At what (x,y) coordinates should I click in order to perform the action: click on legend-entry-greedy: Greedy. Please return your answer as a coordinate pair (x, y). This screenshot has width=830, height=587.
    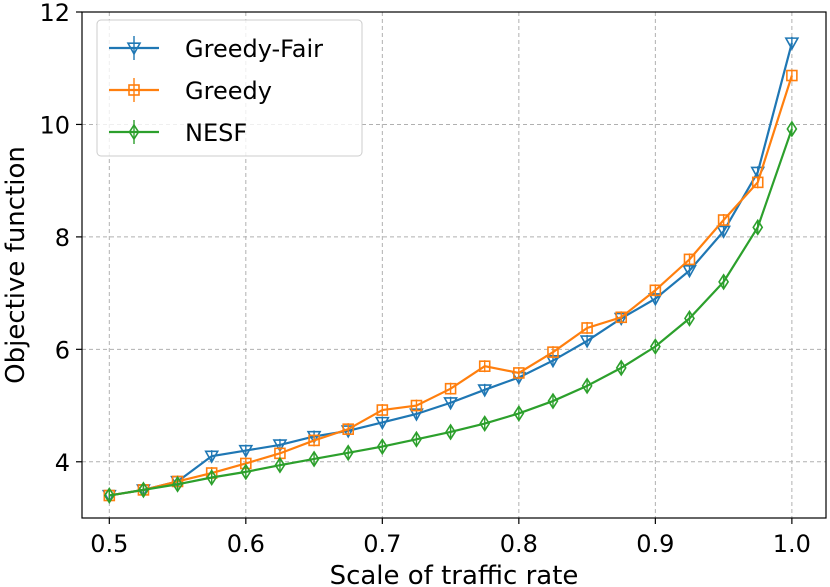
    Looking at the image, I should click on (190, 91).